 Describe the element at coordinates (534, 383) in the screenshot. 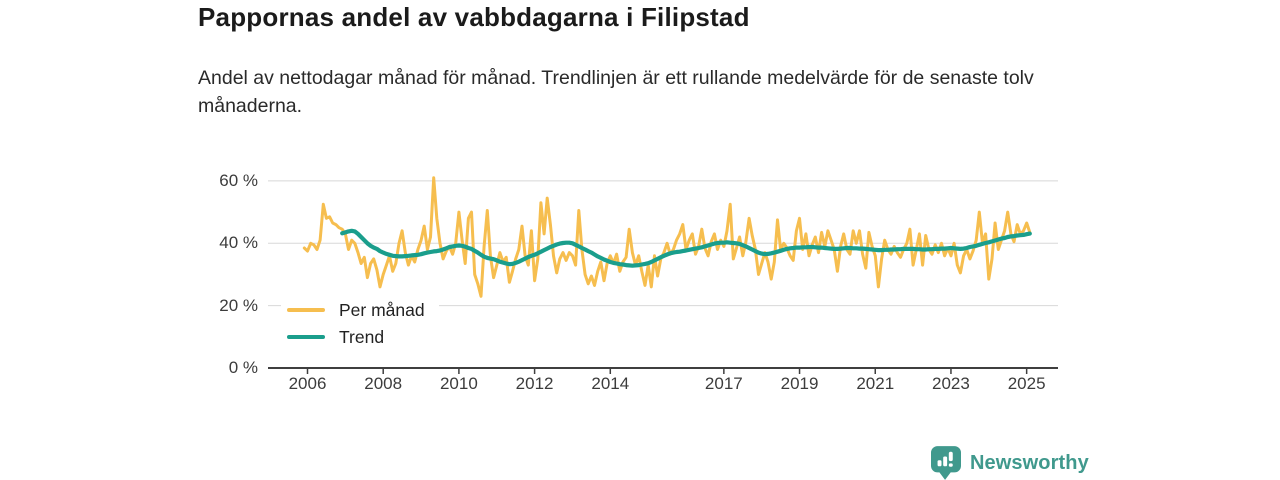

I see `x-axis-tick-label: 2012` at that location.